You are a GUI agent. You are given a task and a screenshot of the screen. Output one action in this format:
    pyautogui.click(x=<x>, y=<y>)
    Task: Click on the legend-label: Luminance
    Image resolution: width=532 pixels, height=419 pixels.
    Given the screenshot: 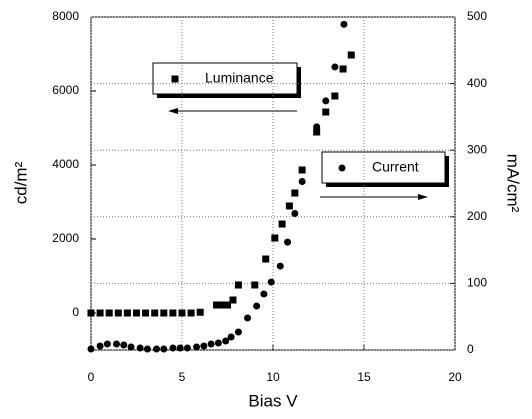 What is the action you would take?
    pyautogui.click(x=239, y=78)
    